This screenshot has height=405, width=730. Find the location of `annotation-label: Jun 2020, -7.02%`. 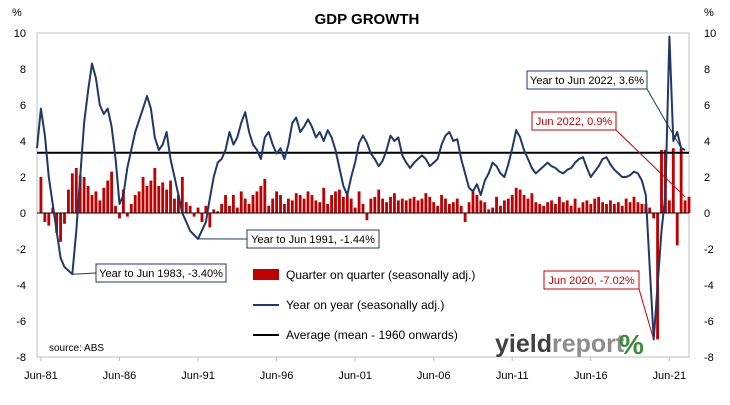

annotation-label: Jun 2020, -7.02% is located at coordinates (591, 281).